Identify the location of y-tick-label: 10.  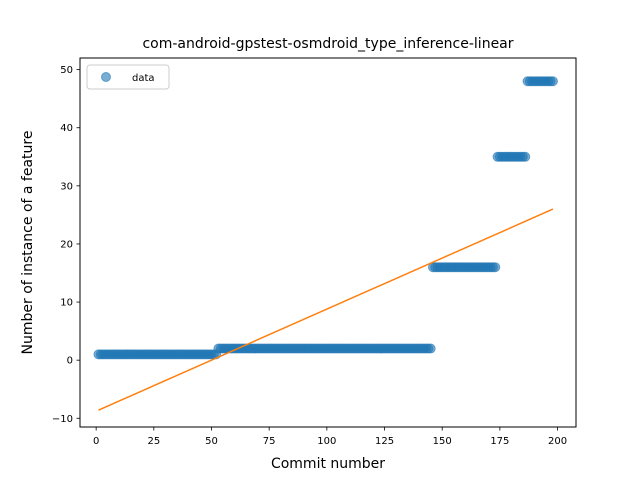
(66, 303).